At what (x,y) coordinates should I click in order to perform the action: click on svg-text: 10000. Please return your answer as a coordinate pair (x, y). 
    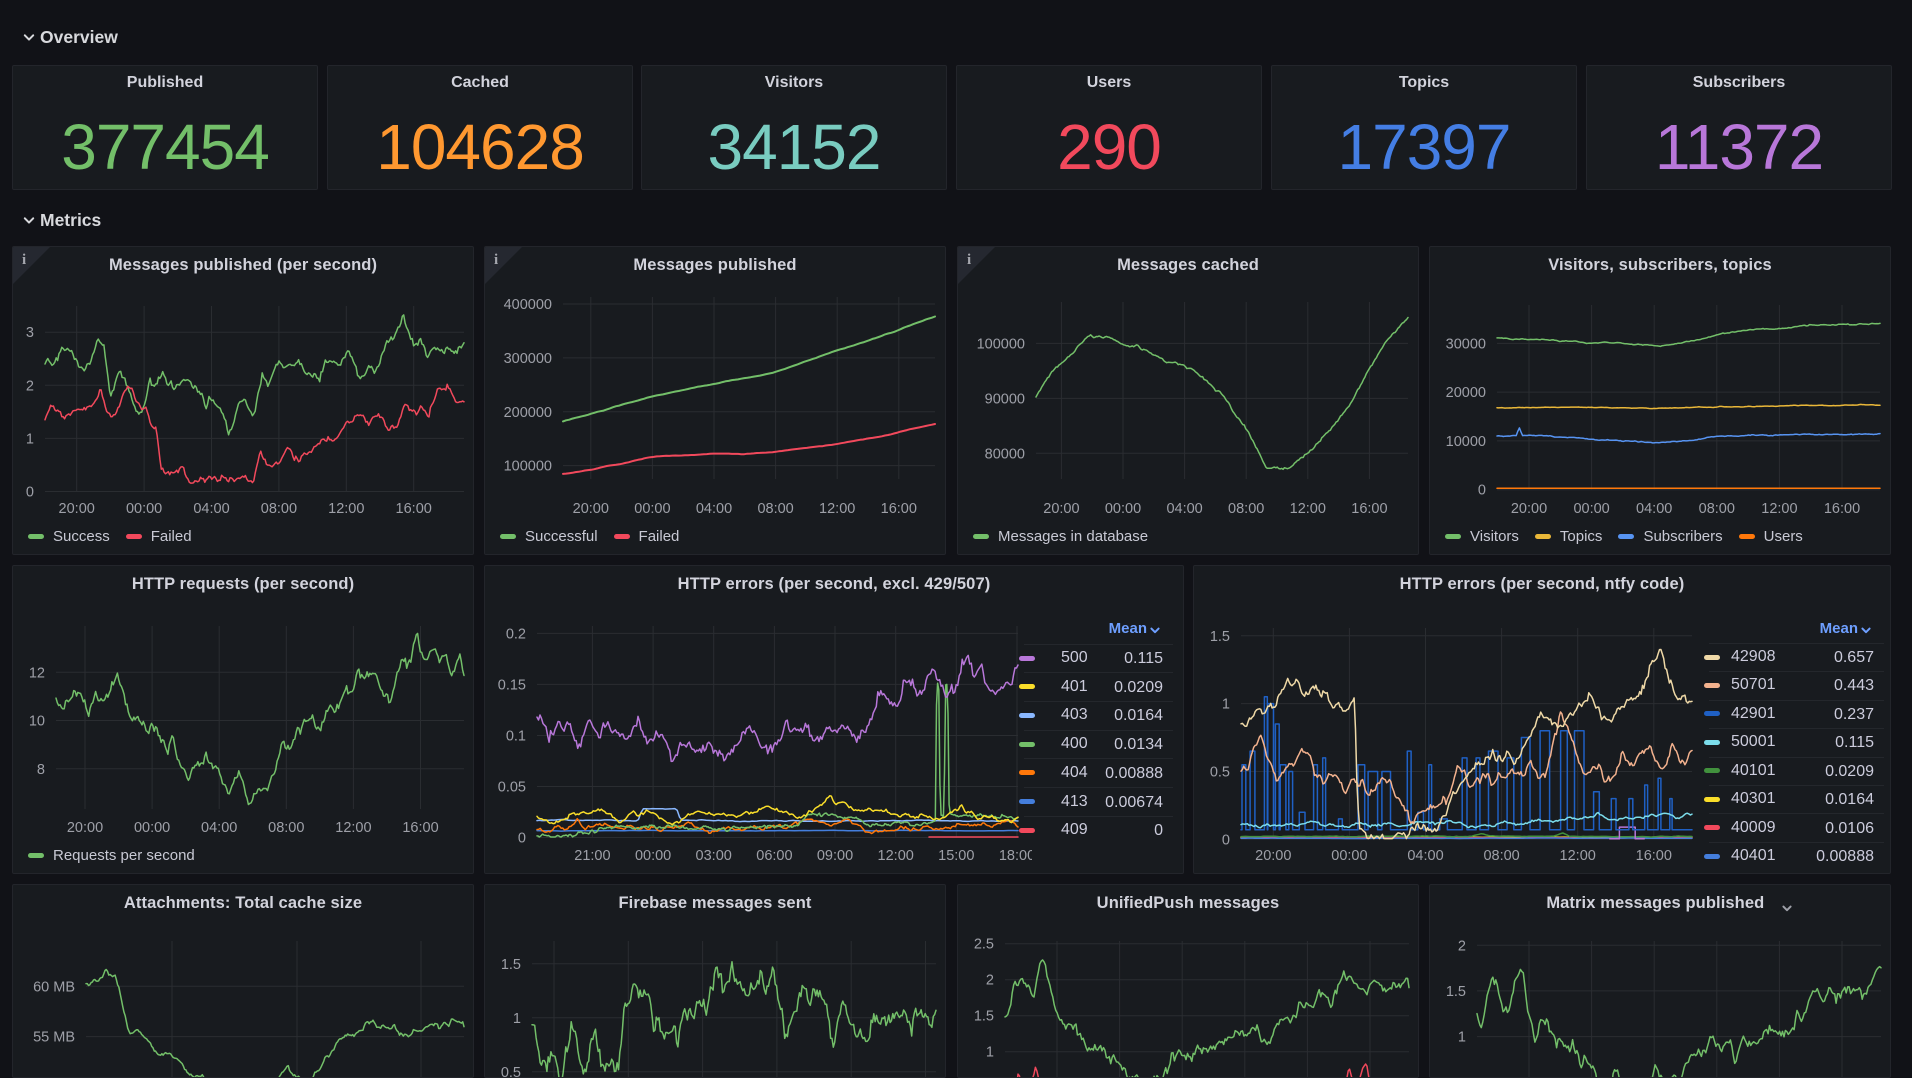
    Looking at the image, I should click on (1466, 442).